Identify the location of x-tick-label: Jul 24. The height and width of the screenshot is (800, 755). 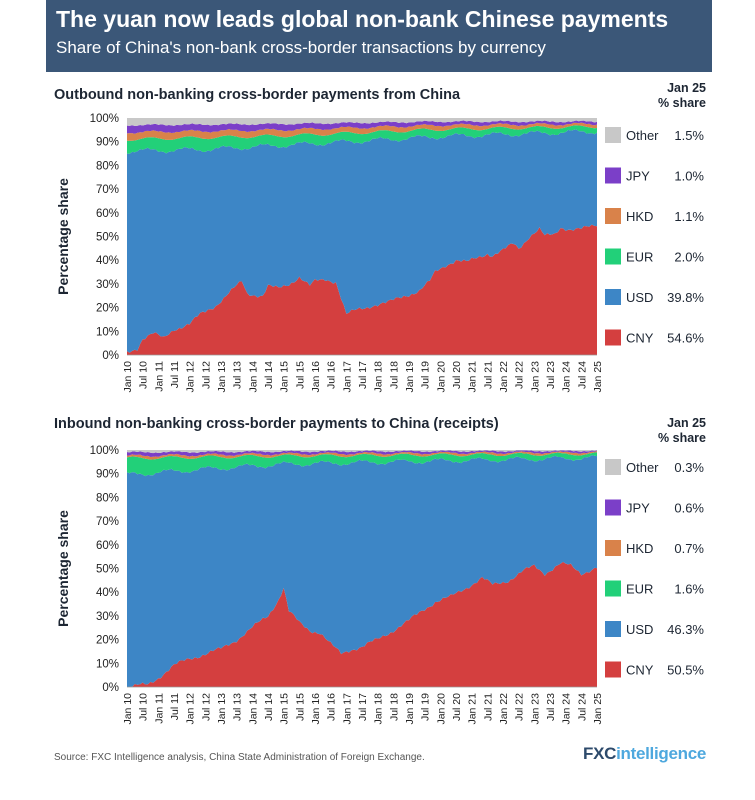
(582, 375).